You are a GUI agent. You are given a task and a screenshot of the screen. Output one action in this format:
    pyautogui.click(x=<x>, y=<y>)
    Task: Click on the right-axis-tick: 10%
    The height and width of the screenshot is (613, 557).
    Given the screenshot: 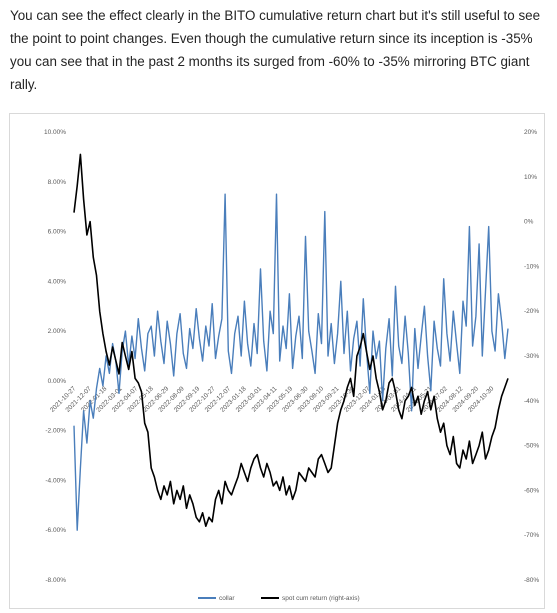 What is the action you would take?
    pyautogui.click(x=530, y=177)
    